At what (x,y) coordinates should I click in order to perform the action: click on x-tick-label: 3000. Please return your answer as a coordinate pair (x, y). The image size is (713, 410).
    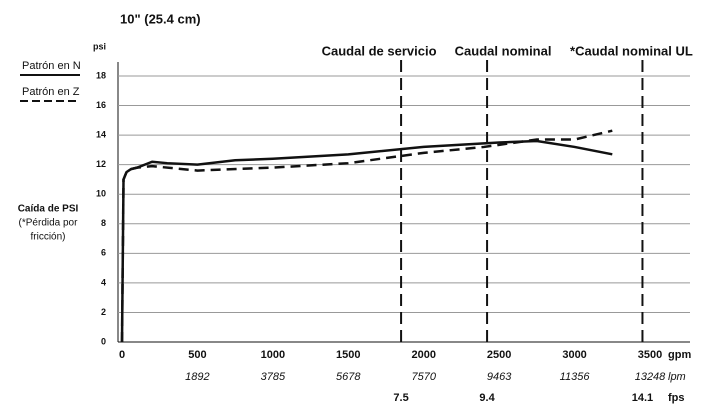
    Looking at the image, I should click on (574, 355).